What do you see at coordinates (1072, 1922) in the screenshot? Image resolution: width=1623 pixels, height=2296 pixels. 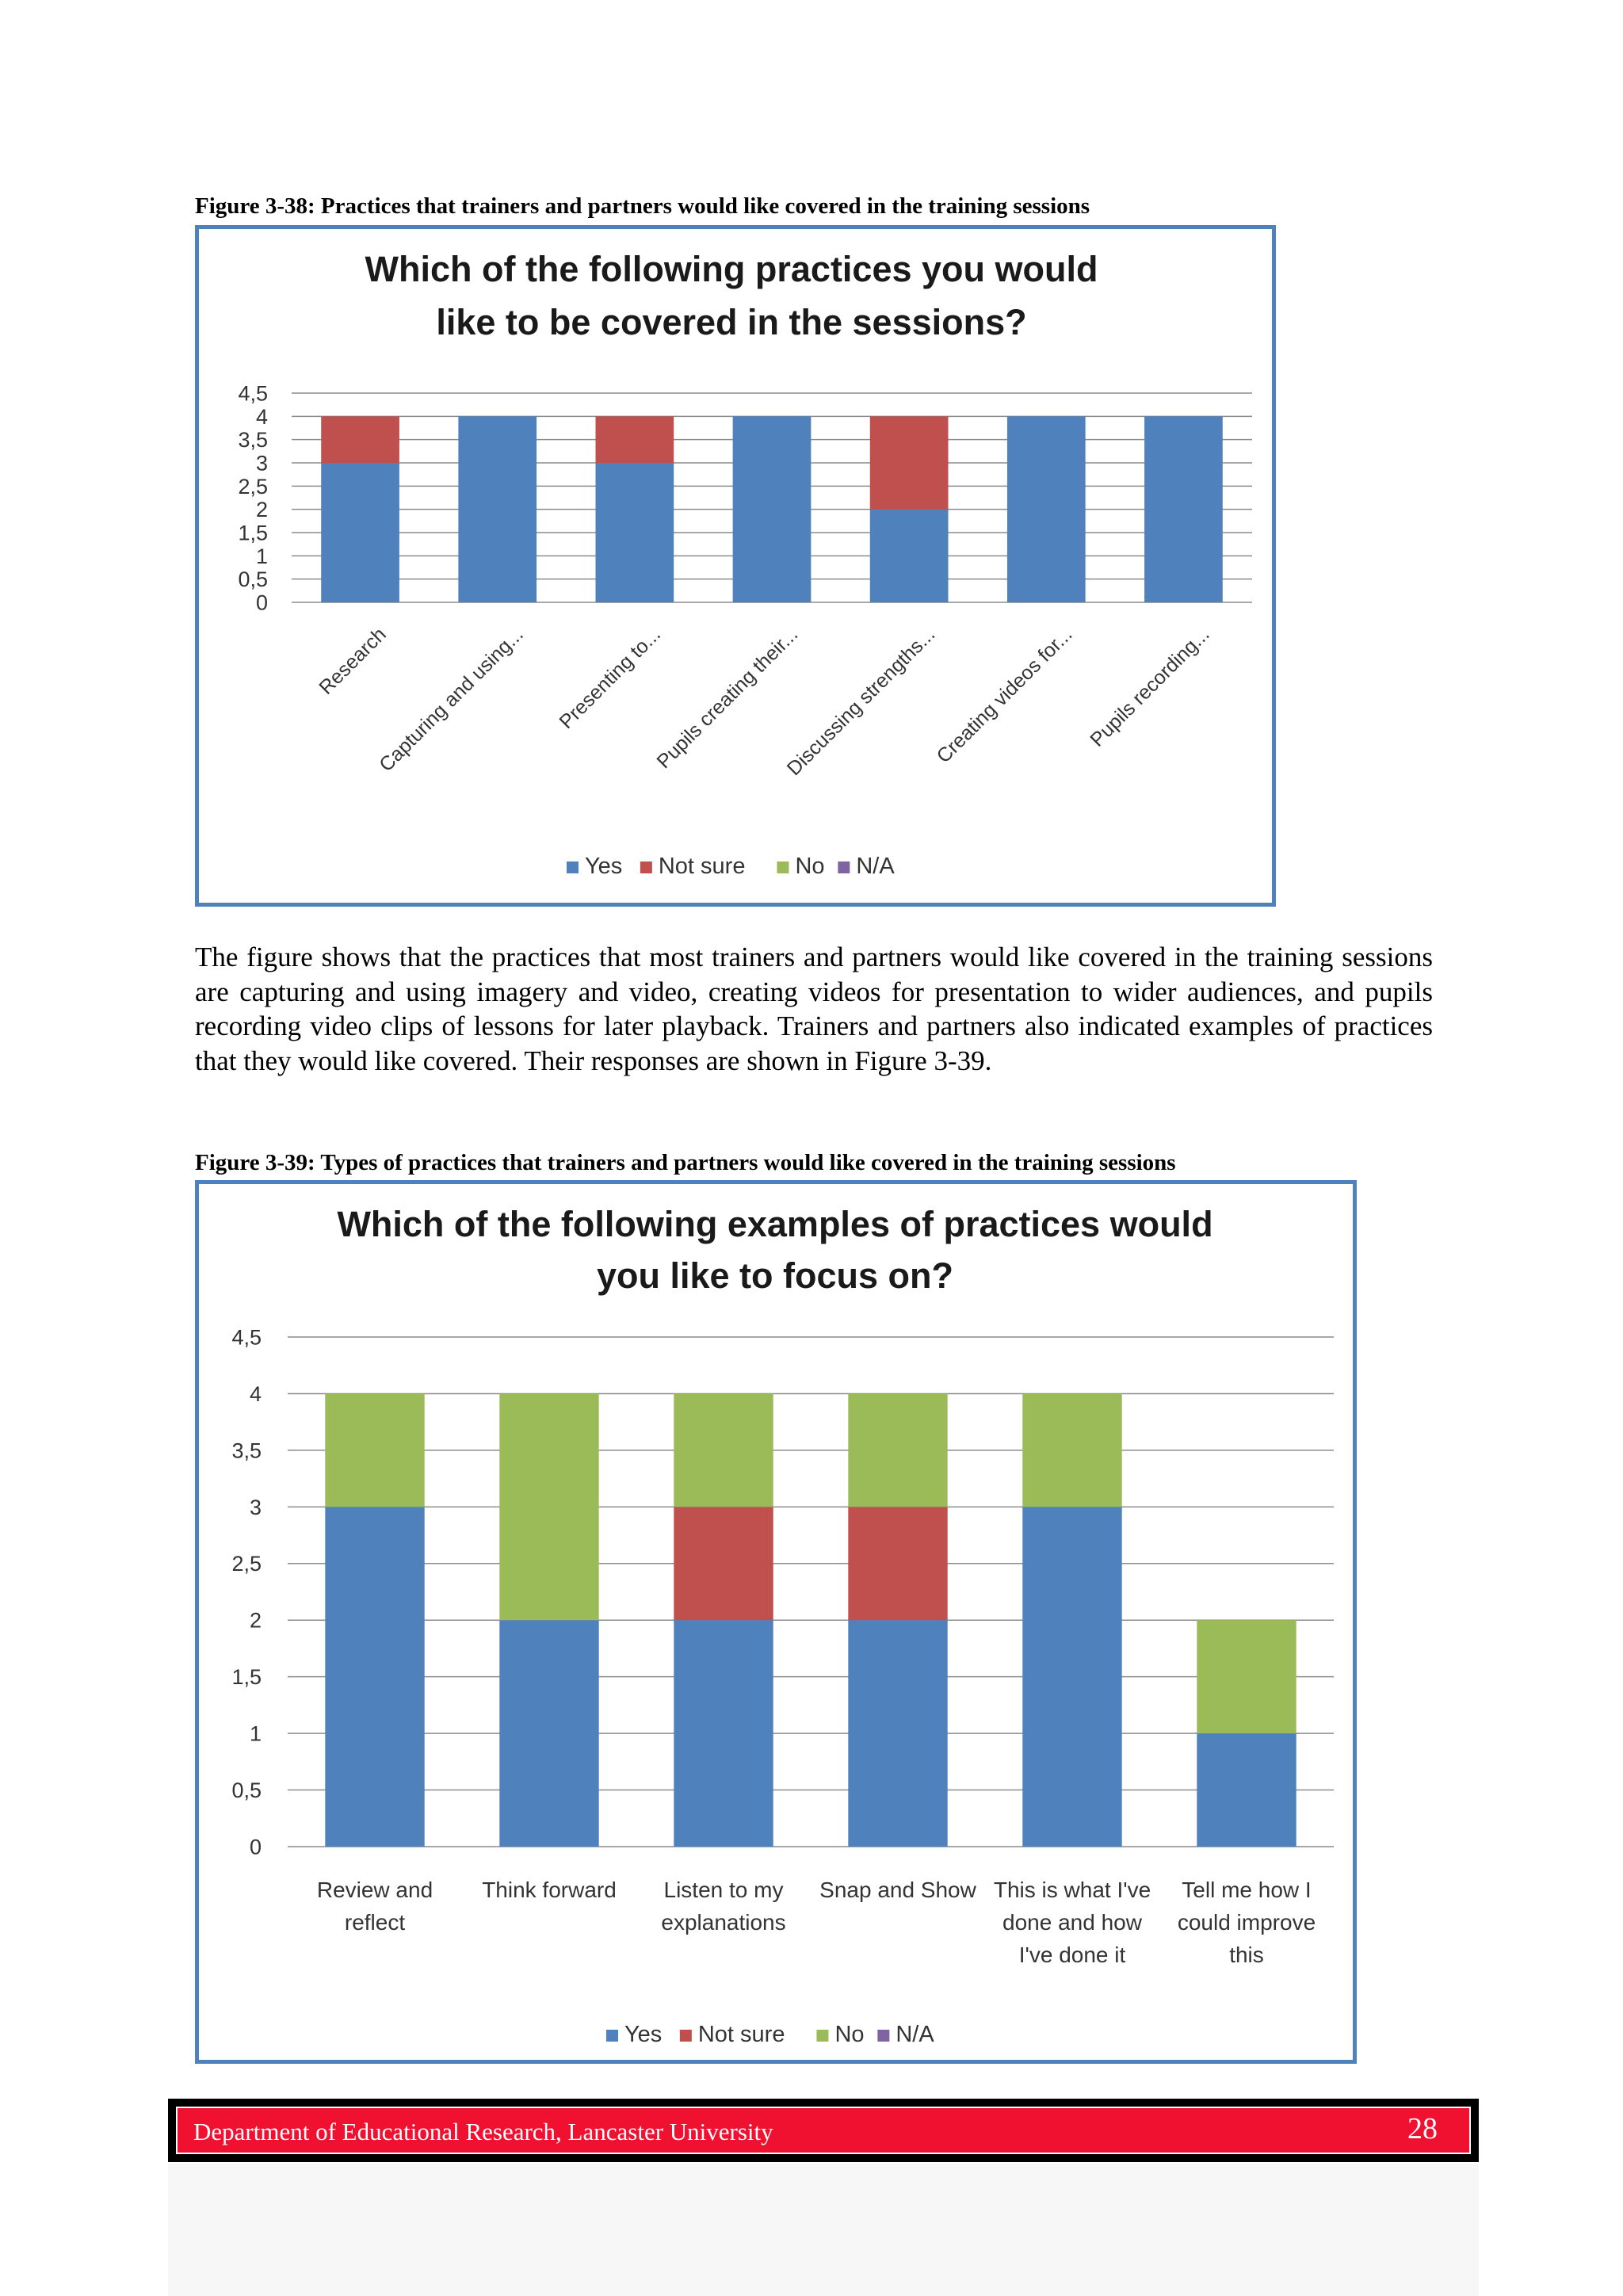 I see `category-label: done and how` at bounding box center [1072, 1922].